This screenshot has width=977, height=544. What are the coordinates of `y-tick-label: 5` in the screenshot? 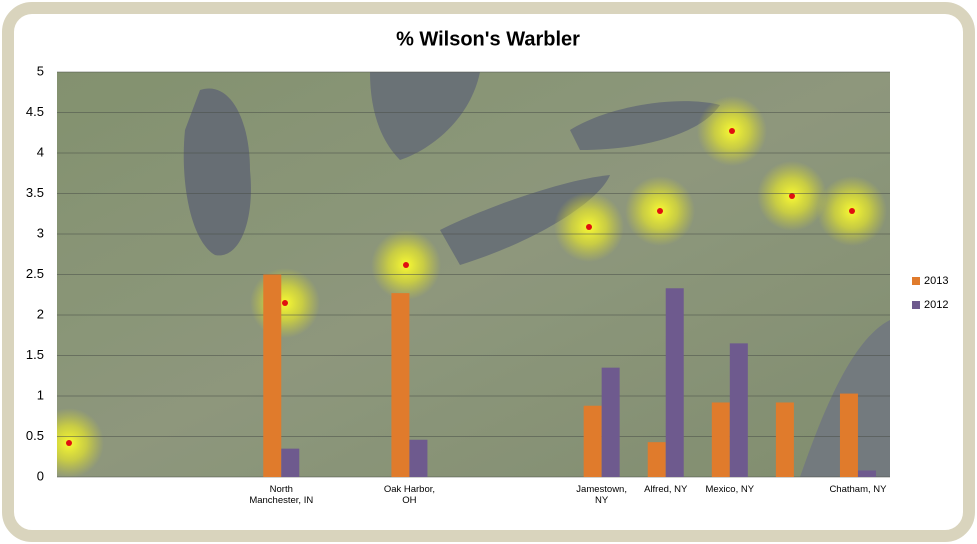 It's located at (40, 70).